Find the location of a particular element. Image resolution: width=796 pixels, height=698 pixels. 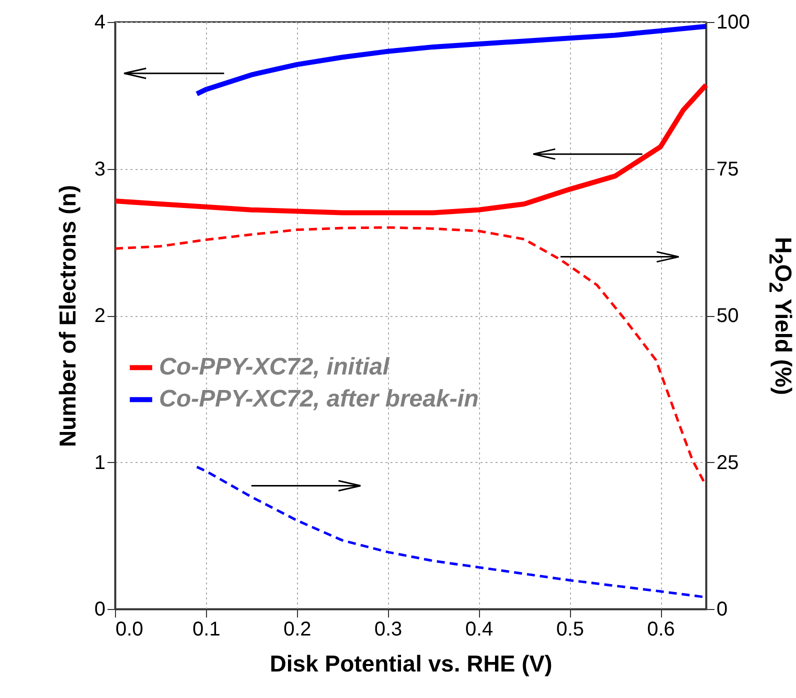

x-tick-label: 0.5 is located at coordinates (570, 629).